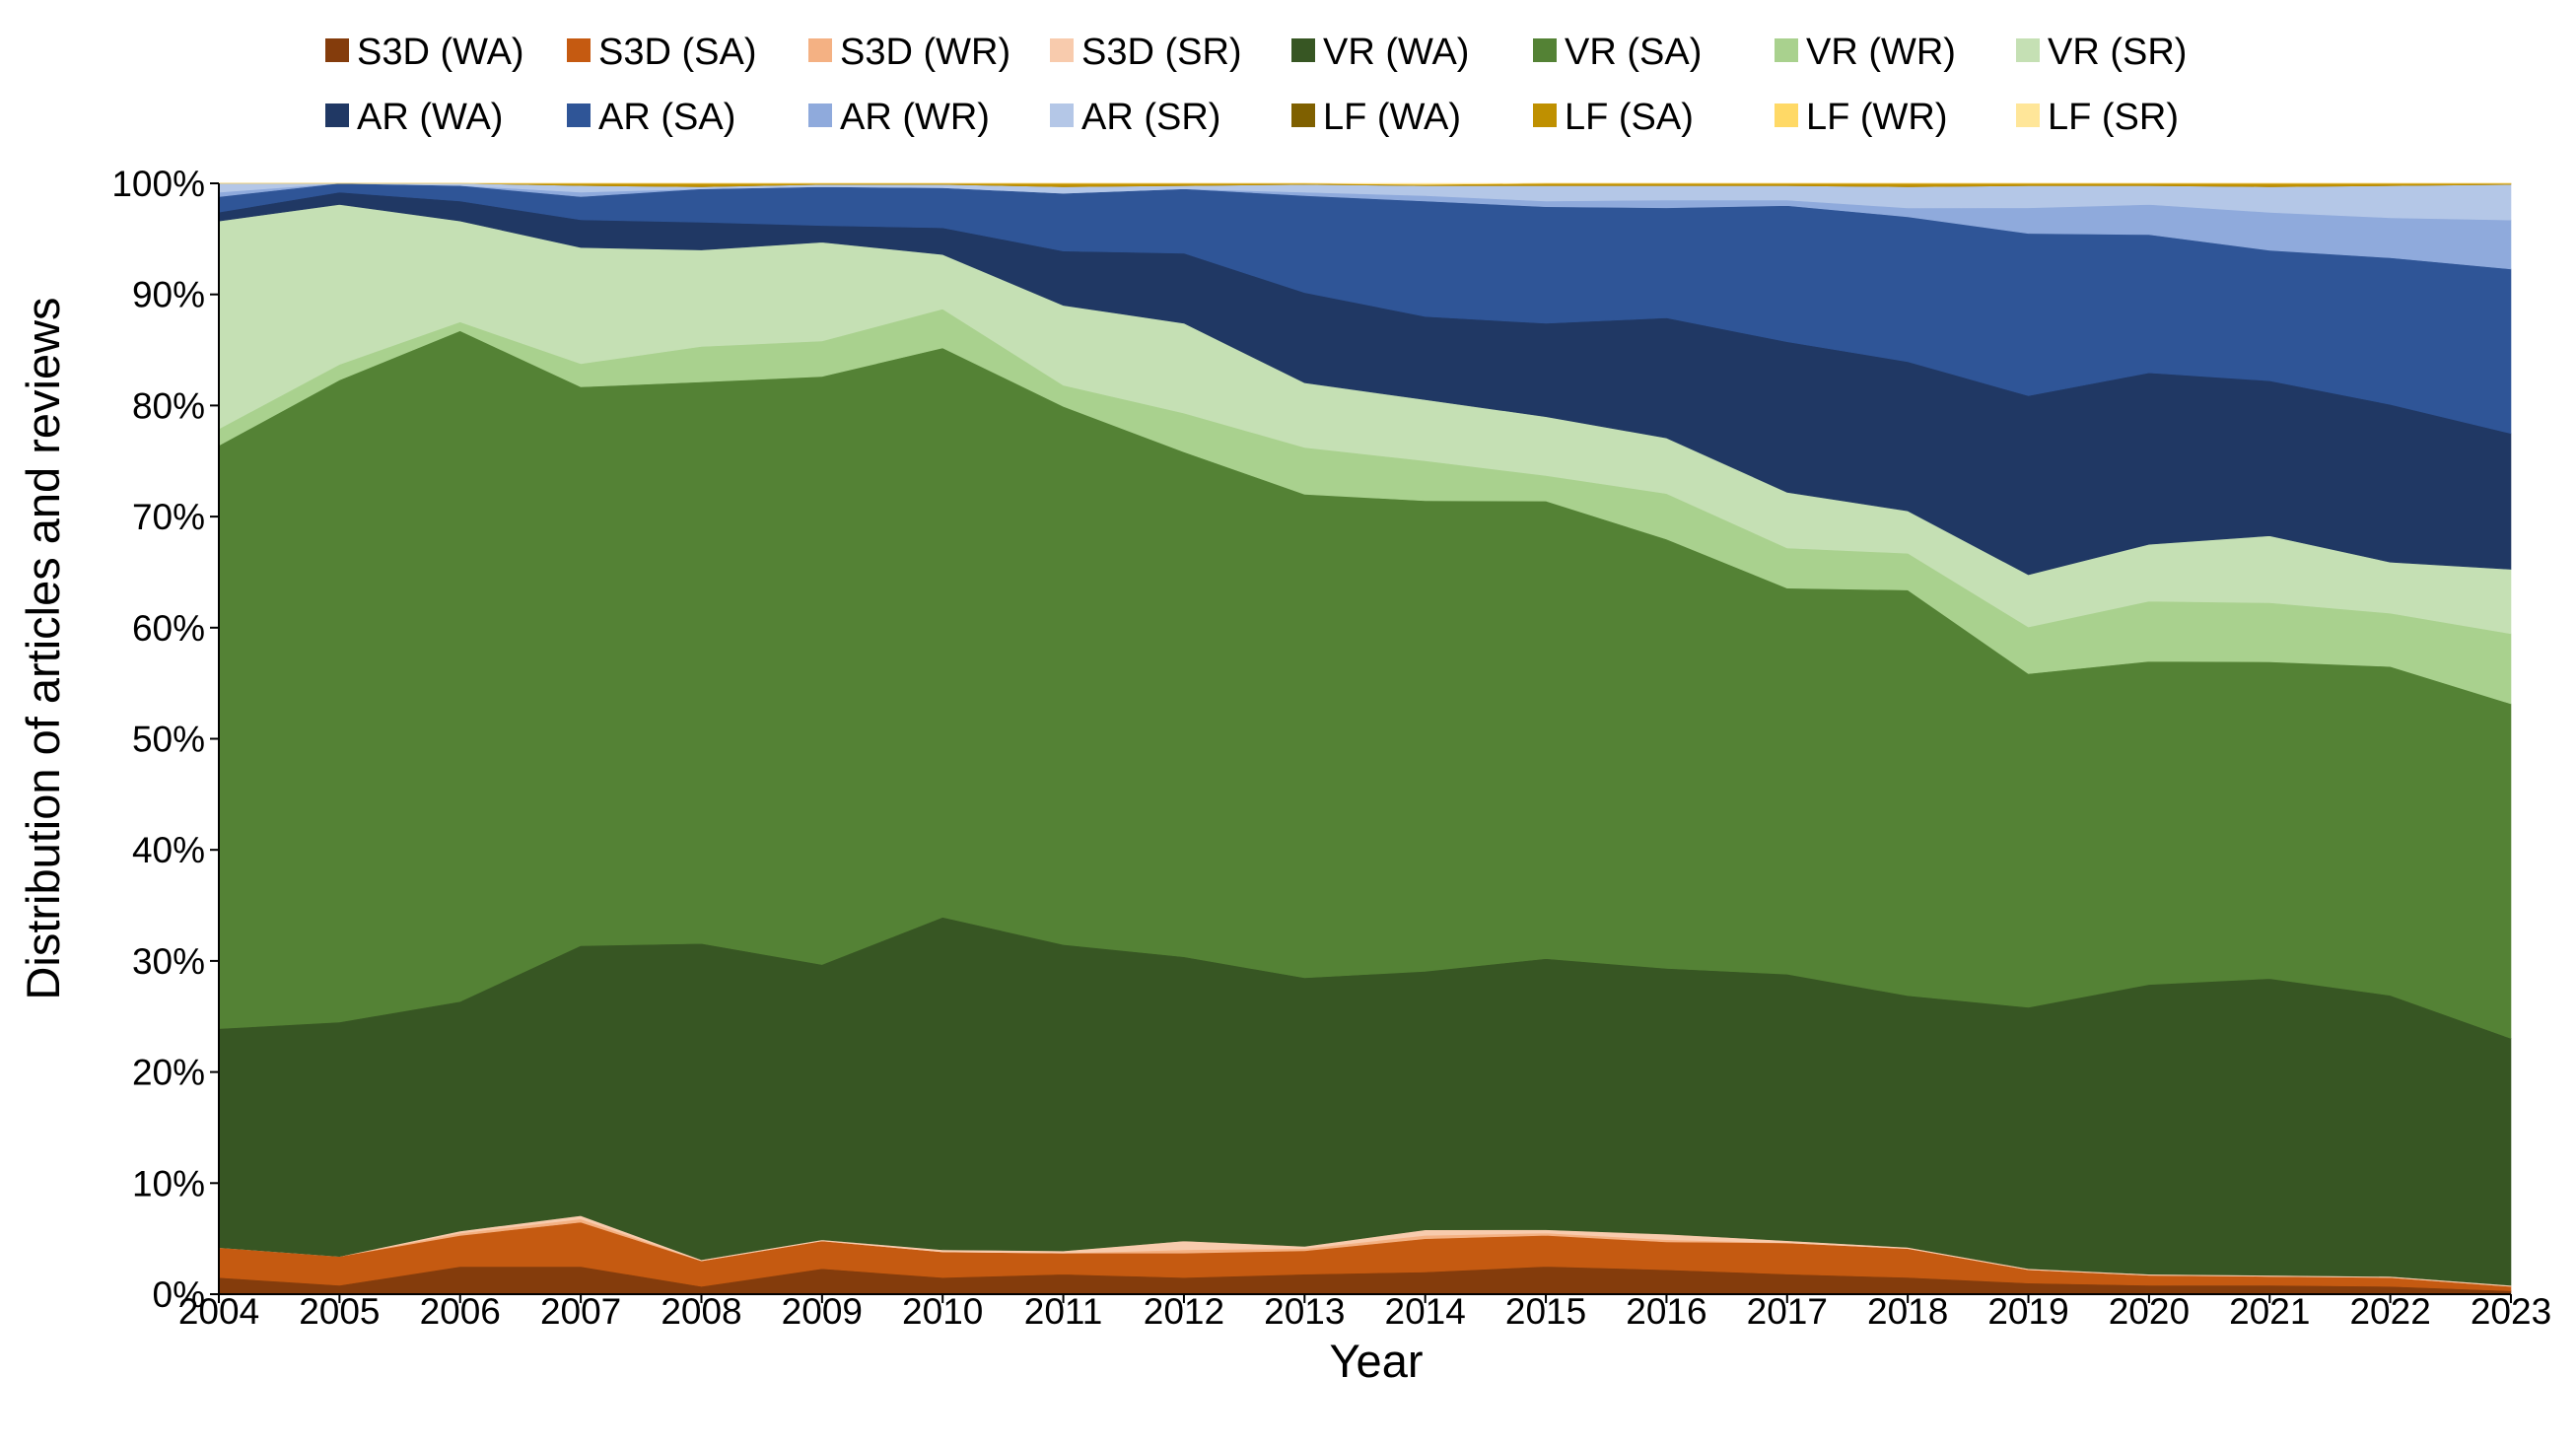  Describe the element at coordinates (822, 1311) in the screenshot. I see `x-tick-label: 2009` at that location.